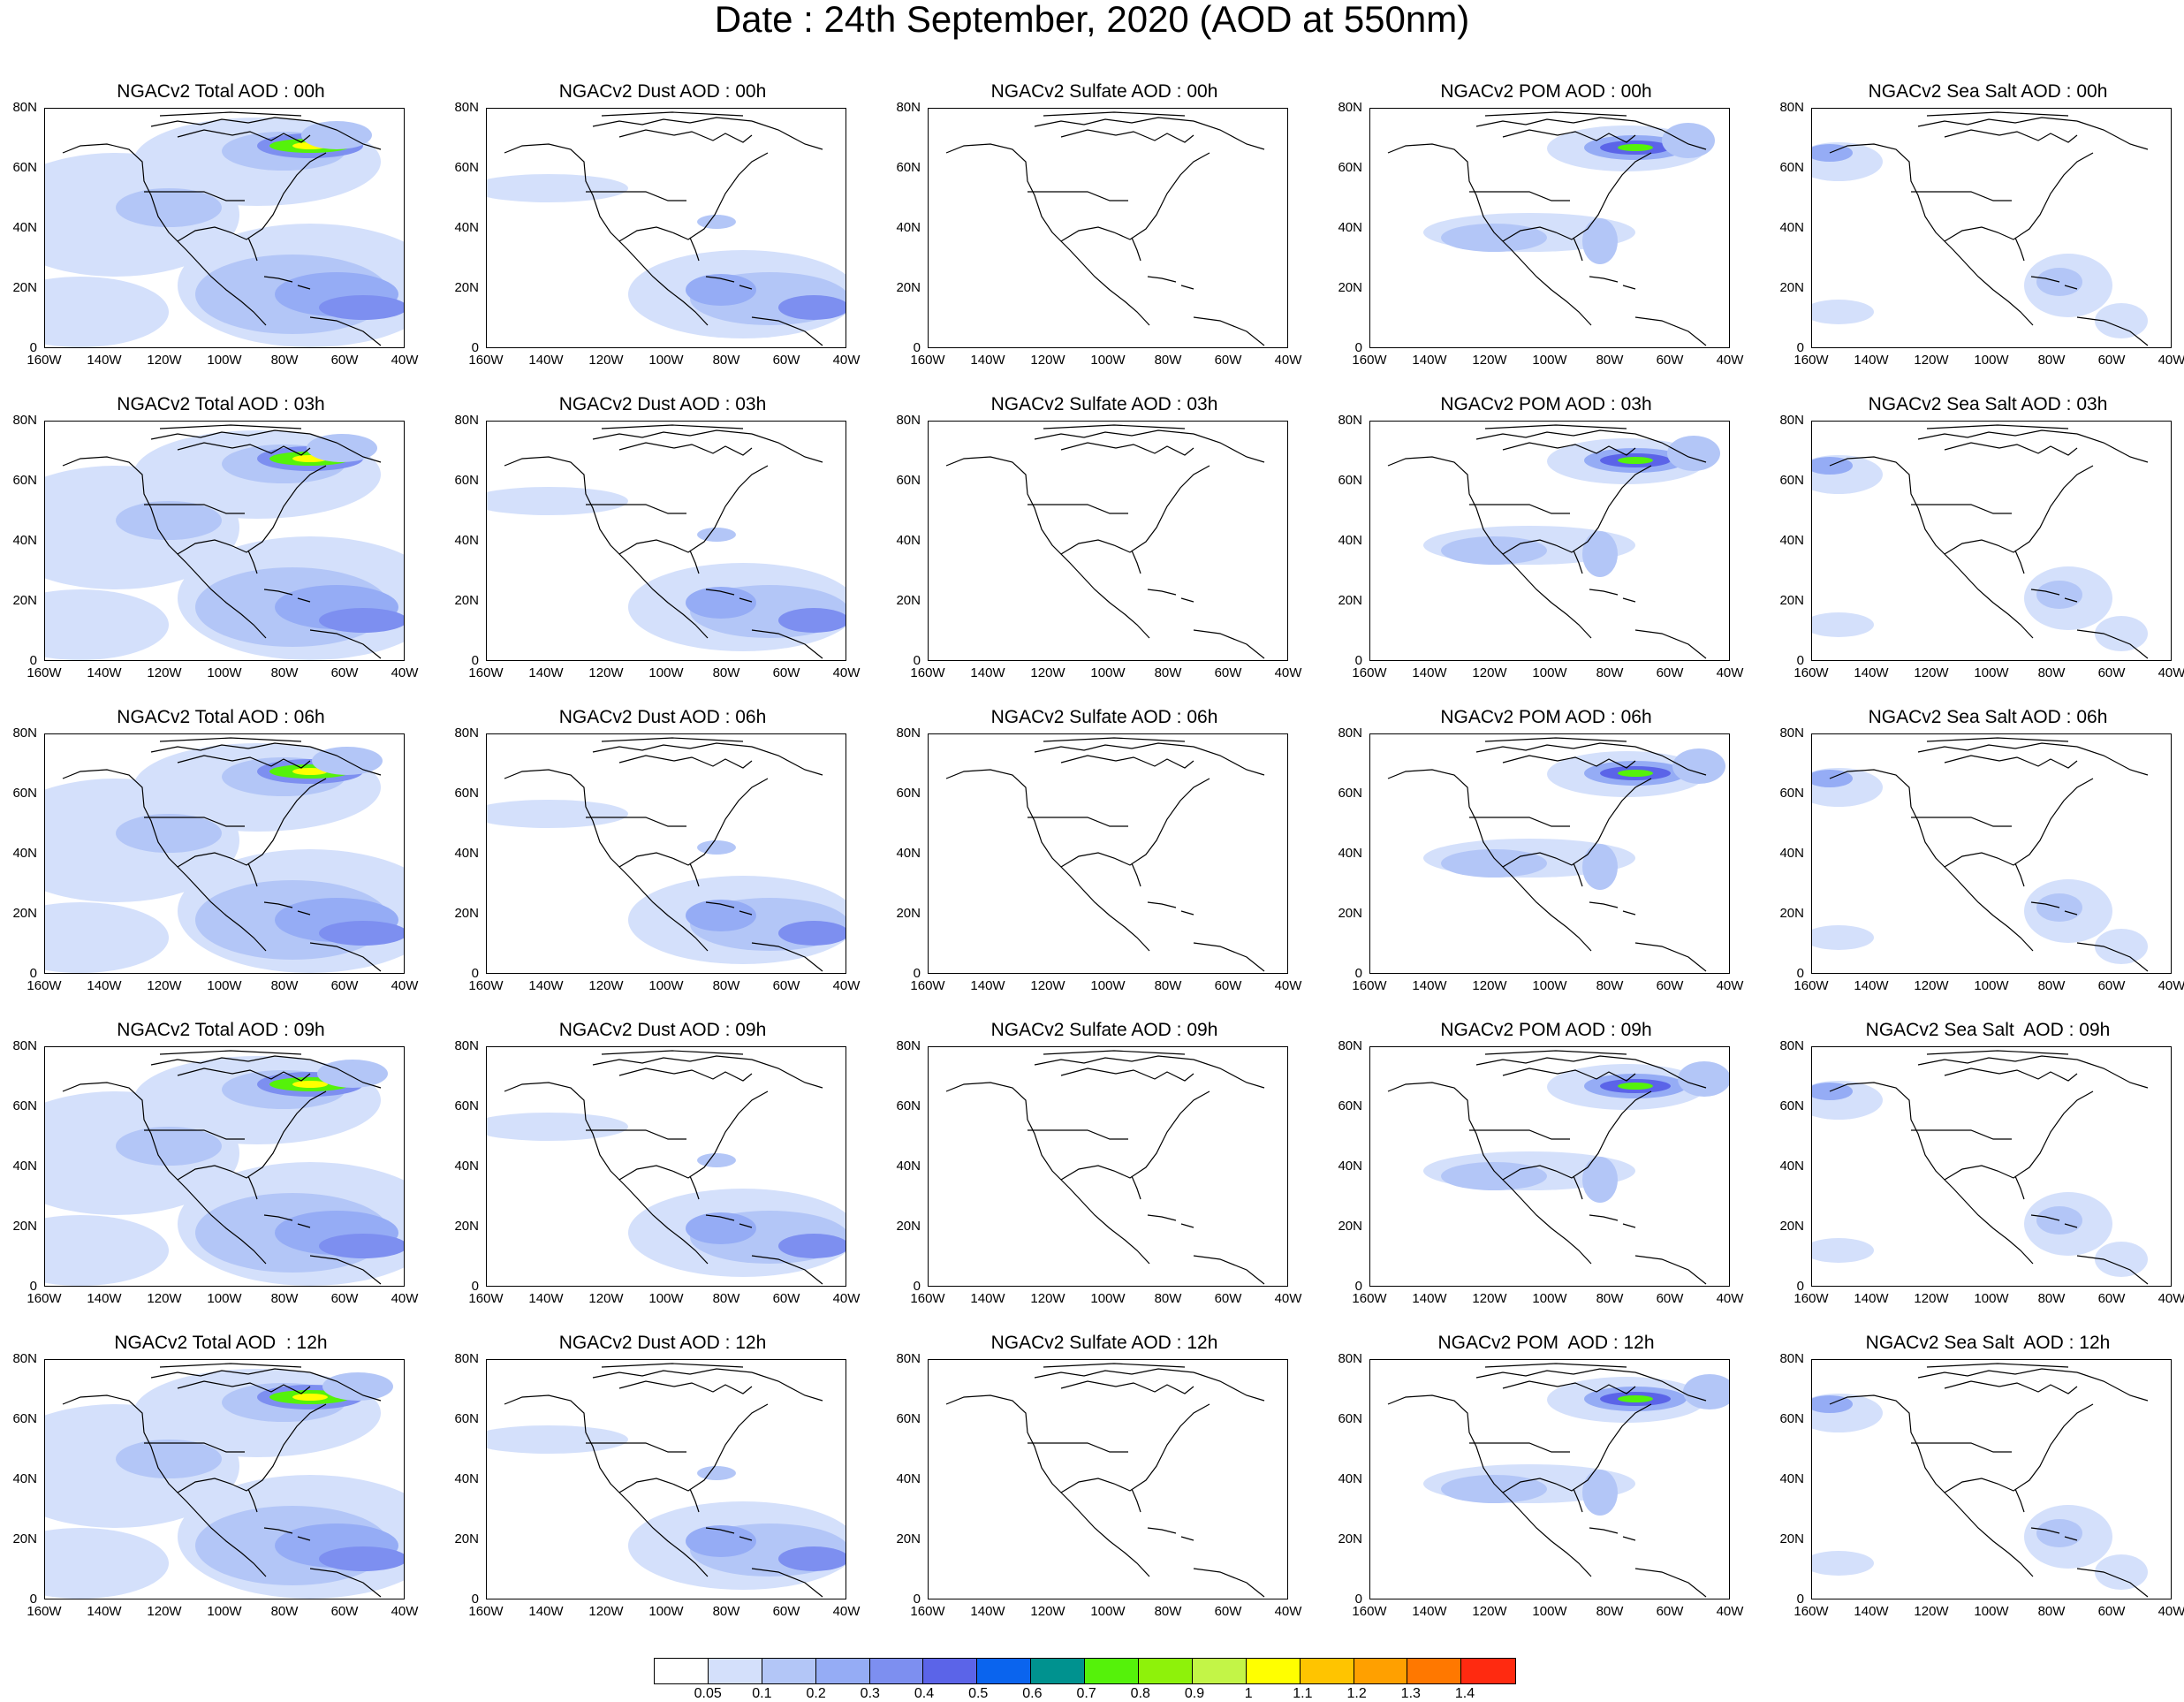 The height and width of the screenshot is (1702, 2184). What do you see at coordinates (1410, 1693) in the screenshot?
I see `colorbar-tick-label: 1.3` at bounding box center [1410, 1693].